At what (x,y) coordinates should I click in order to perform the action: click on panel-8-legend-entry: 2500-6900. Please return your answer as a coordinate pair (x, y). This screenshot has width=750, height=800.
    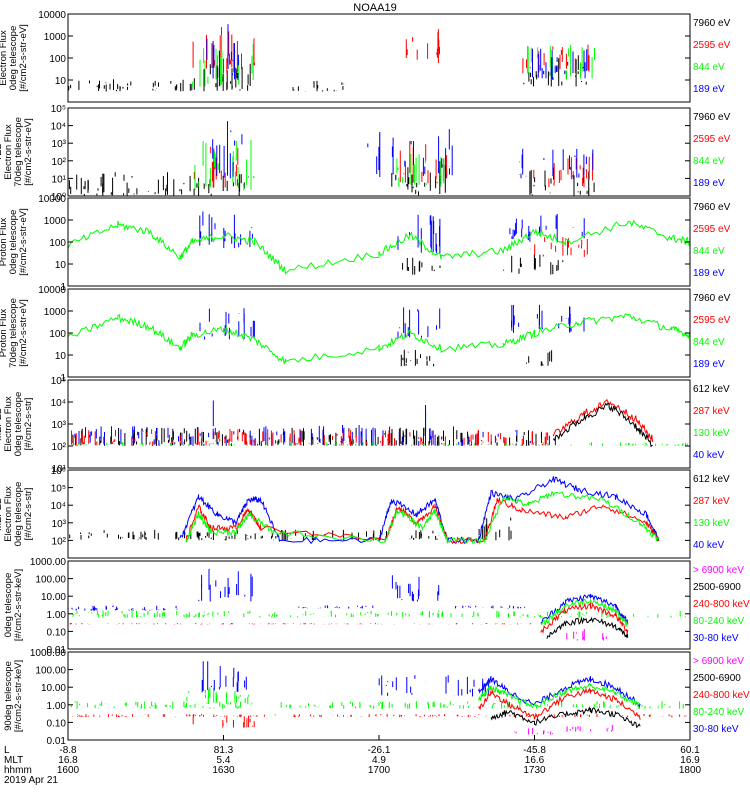
    Looking at the image, I should click on (717, 678).